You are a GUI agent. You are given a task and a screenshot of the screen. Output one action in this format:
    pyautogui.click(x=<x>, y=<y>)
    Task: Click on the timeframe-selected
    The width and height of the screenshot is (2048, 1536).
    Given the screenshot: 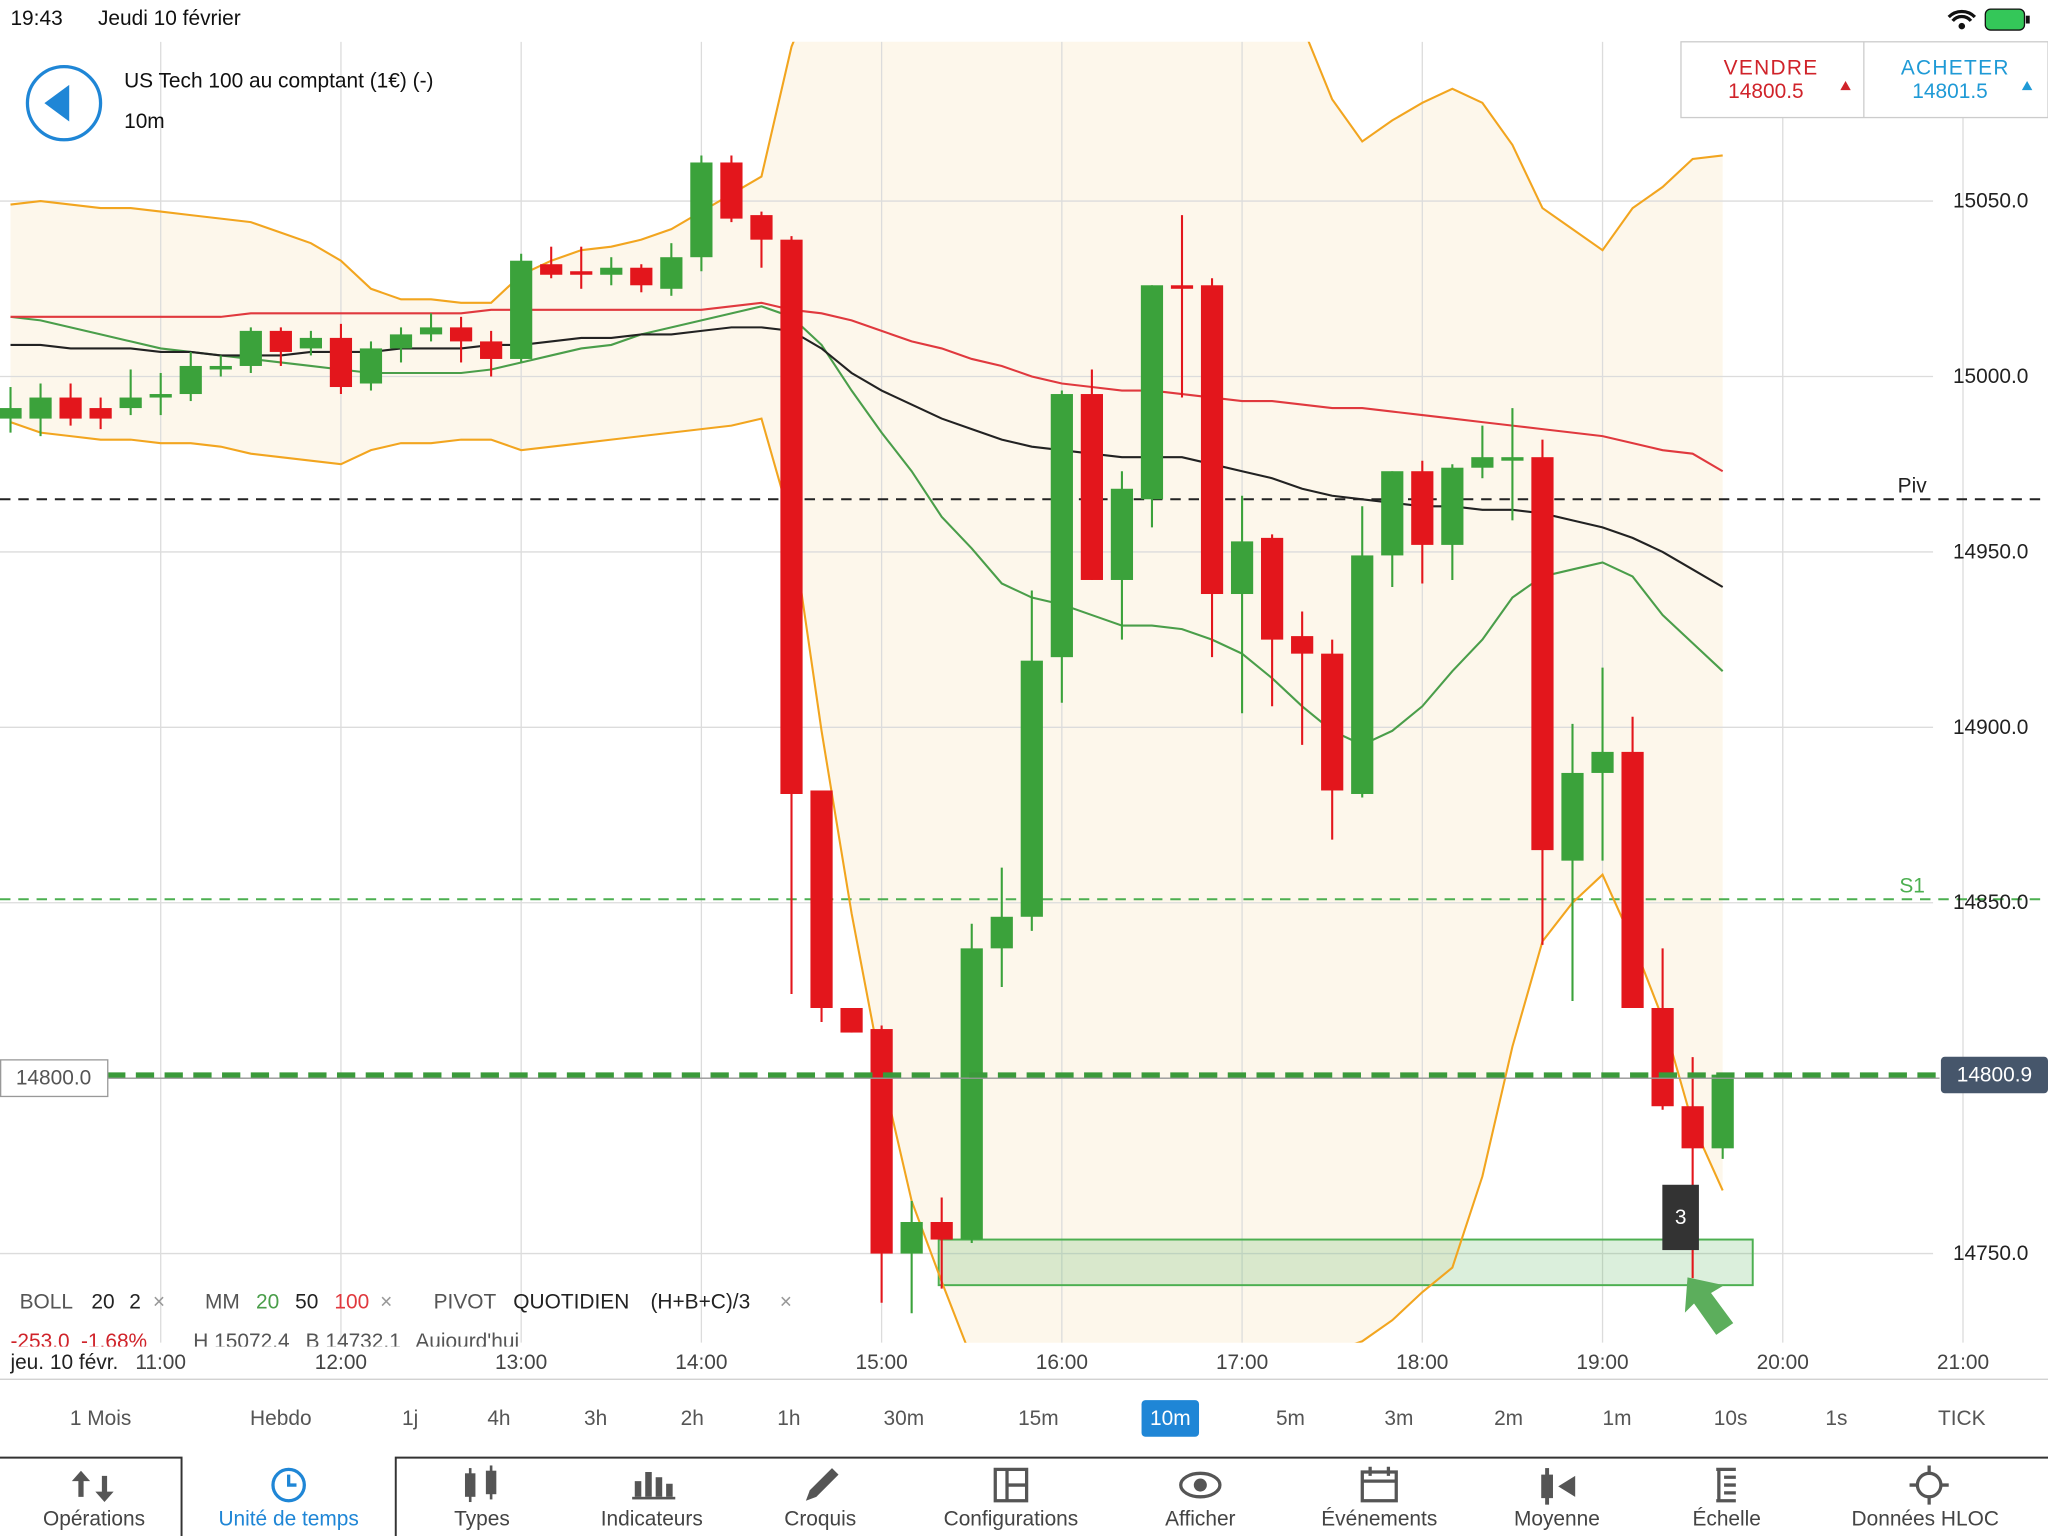 What is the action you would take?
    pyautogui.click(x=1170, y=1418)
    